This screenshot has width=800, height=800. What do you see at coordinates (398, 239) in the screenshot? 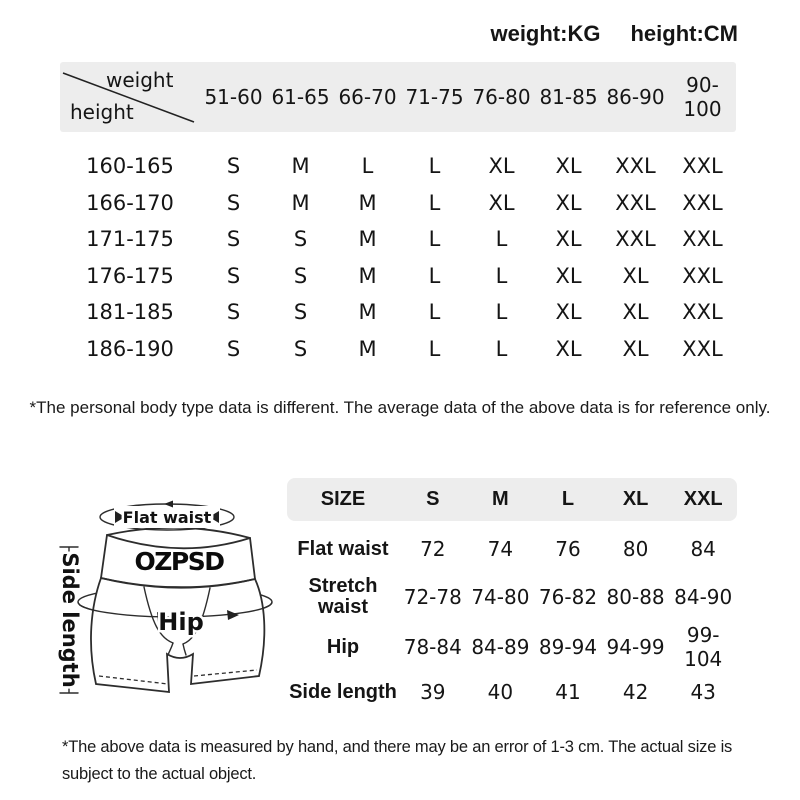
I see `size-chart-row: 171-175 S S M L L XL XXL XXL` at bounding box center [398, 239].